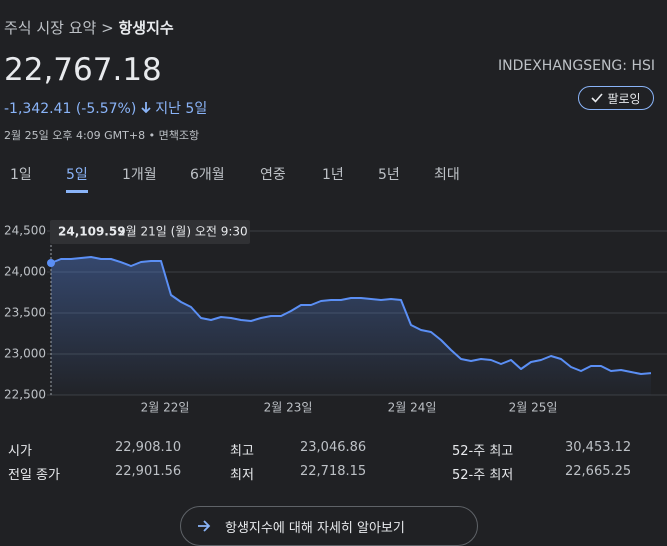 This screenshot has height=546, width=667. What do you see at coordinates (333, 175) in the screenshot?
I see `range-tab: 1년` at bounding box center [333, 175].